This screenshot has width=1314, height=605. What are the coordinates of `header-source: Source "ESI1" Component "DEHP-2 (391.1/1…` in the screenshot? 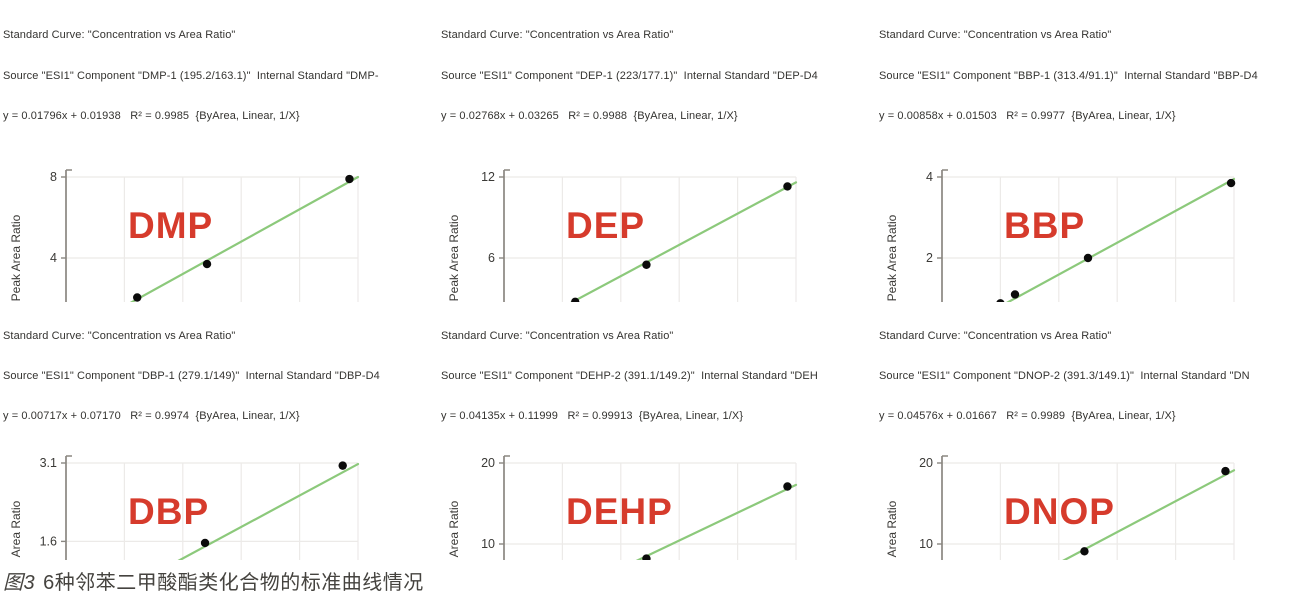 It's located at (629, 376).